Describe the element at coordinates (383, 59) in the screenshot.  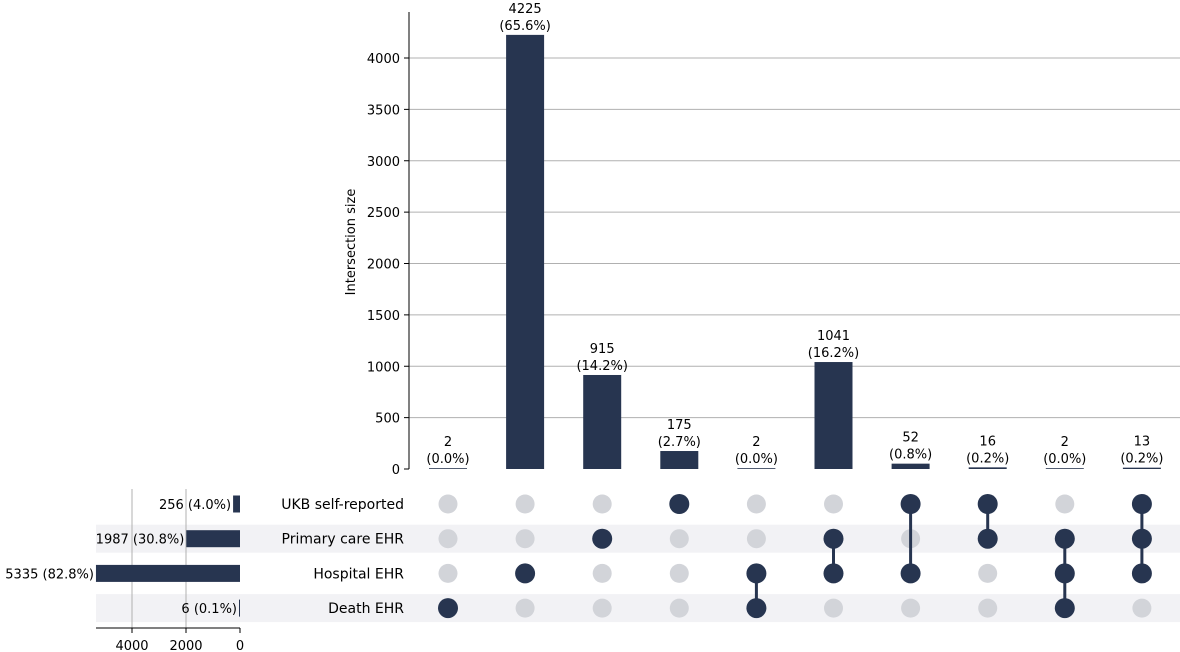
I see `y-tick-label: 4000` at that location.